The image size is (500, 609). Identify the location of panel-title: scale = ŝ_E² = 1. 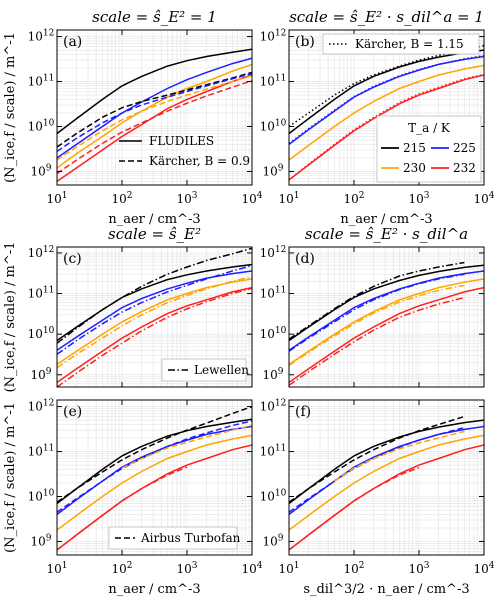
(154, 17).